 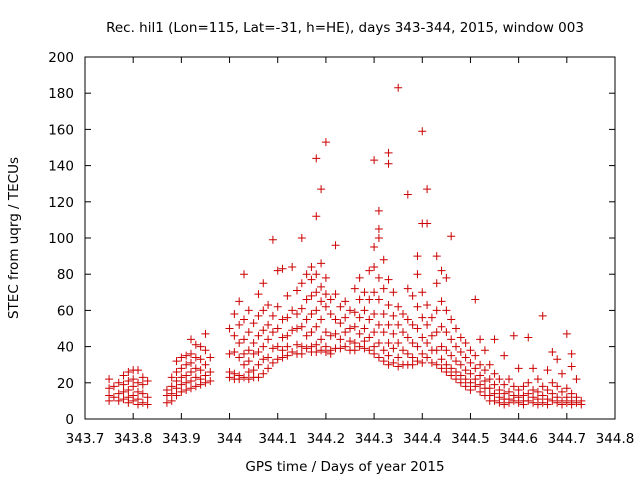 I want to click on x-tick-label: 344.4, so click(x=422, y=439).